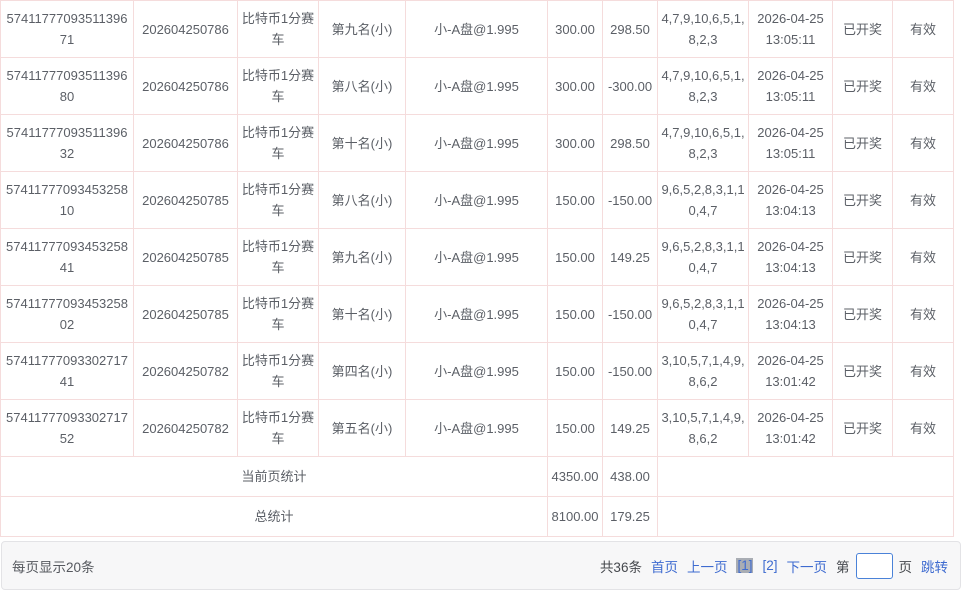 The width and height of the screenshot is (962, 596). Describe the element at coordinates (575, 476) in the screenshot. I see `summary-amount: 4350.00` at that location.